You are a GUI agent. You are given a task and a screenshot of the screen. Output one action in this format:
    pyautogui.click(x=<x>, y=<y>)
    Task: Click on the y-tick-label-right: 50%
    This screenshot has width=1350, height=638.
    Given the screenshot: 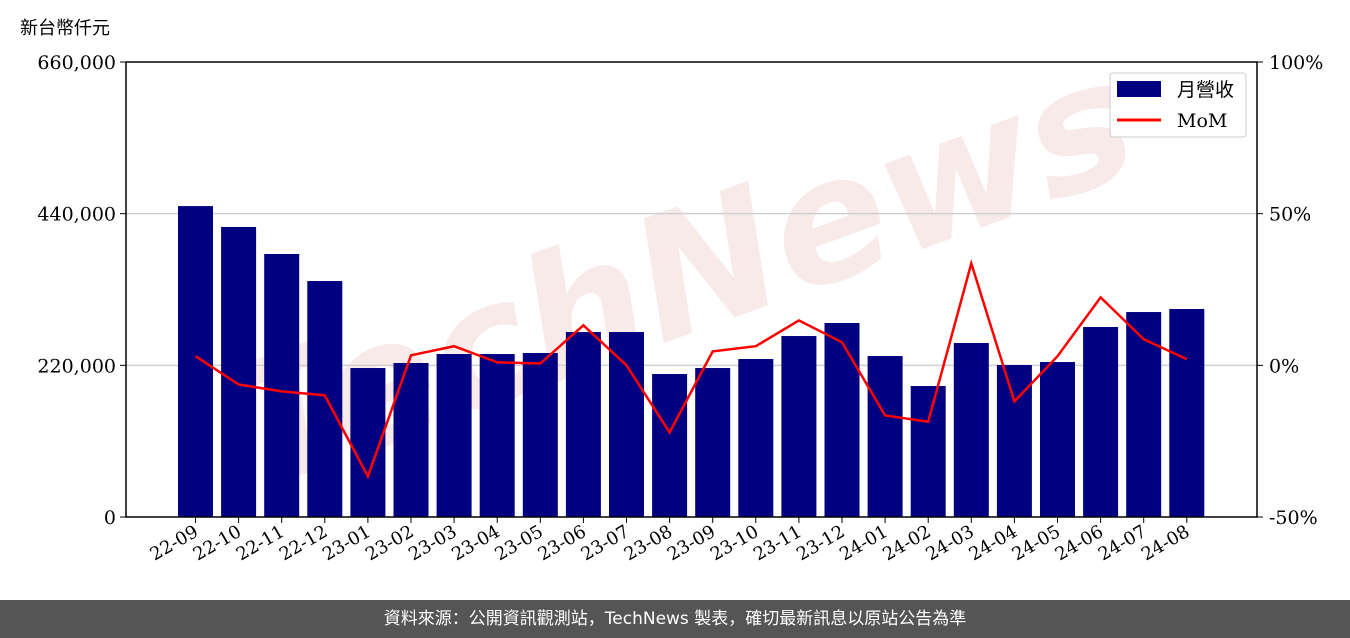 What is the action you would take?
    pyautogui.click(x=1290, y=215)
    